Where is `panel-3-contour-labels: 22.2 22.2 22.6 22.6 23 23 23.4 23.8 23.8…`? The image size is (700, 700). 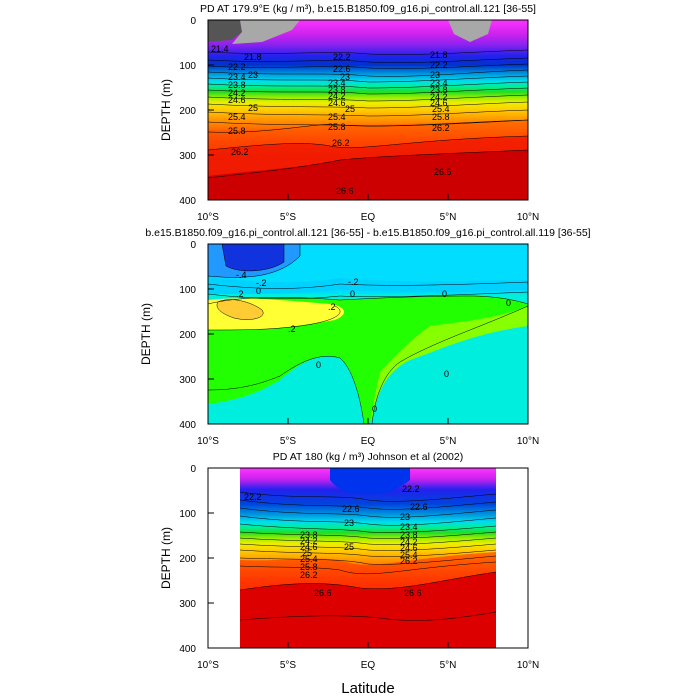 panel-3-contour-labels: 22.2 22.2 22.6 22.6 23 23 23.4 23.8 23.8… is located at coordinates (336, 541).